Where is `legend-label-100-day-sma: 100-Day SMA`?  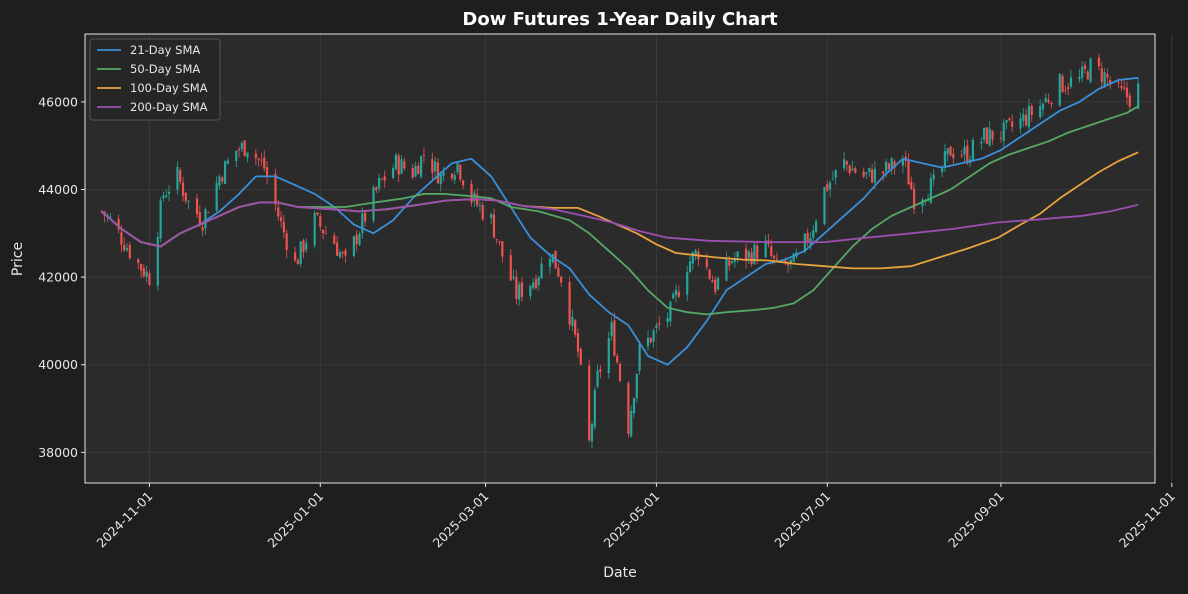
legend-label-100-day-sma: 100-Day SMA is located at coordinates (169, 88).